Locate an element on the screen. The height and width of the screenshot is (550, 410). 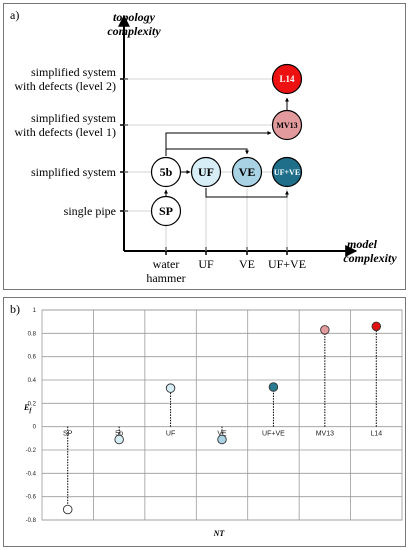
y-tick-label: -0.8 is located at coordinates (31, 521).